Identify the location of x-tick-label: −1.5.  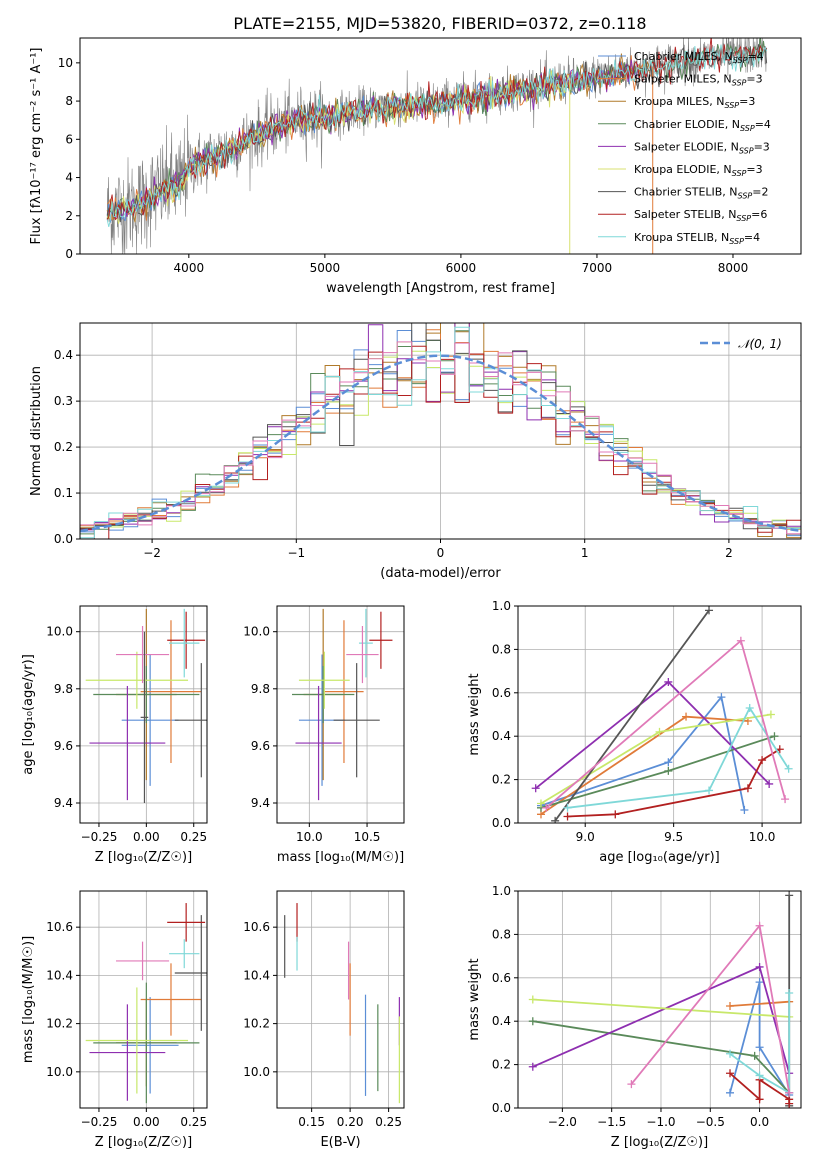
(611, 1122).